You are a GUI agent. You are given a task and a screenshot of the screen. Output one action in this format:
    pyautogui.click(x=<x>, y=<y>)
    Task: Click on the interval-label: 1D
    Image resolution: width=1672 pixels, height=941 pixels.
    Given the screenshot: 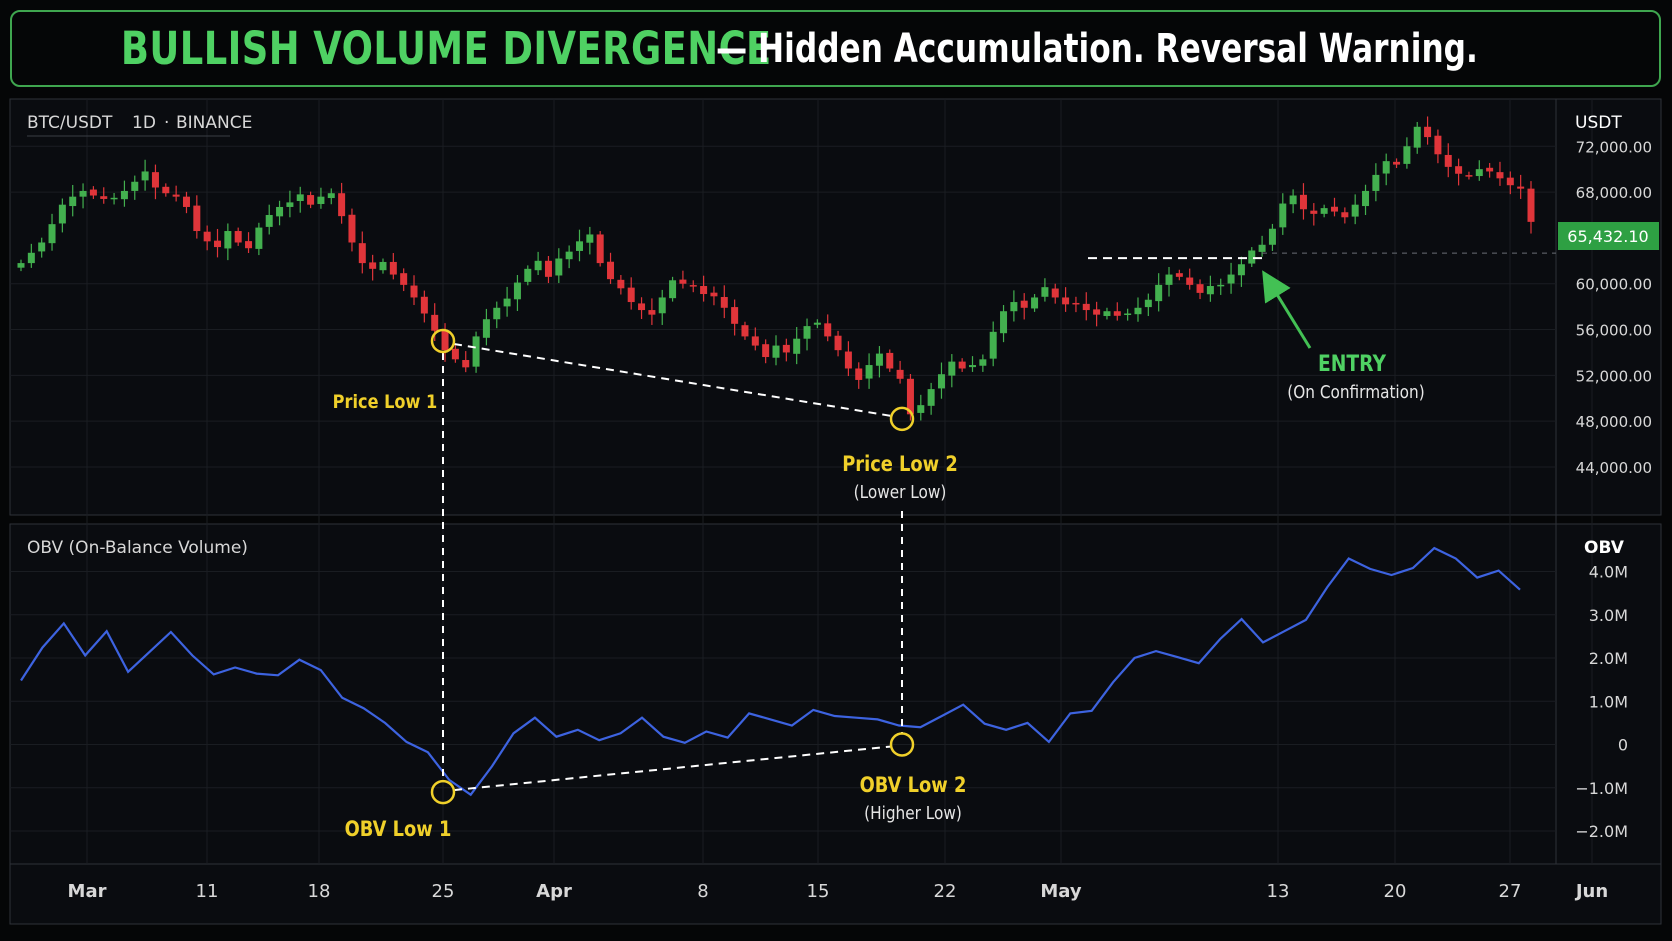 What is the action you would take?
    pyautogui.click(x=144, y=123)
    